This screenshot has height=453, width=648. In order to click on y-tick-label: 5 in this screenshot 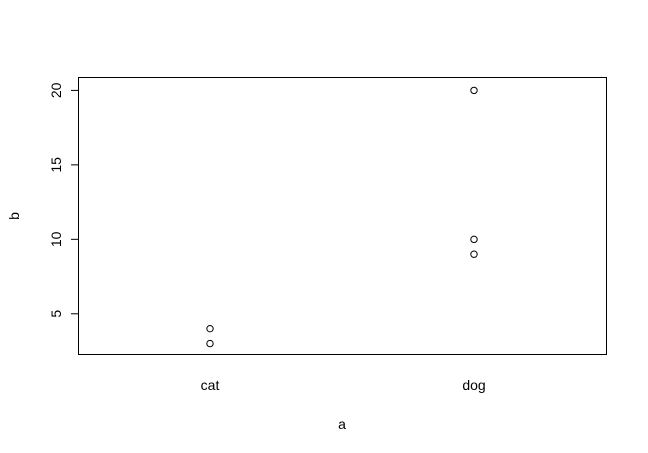, I will do `click(56, 314)`.